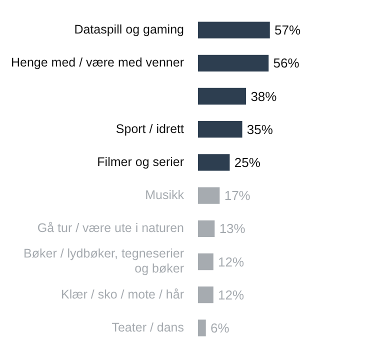 Image resolution: width=383 pixels, height=358 pixels. Describe the element at coordinates (260, 129) in the screenshot. I see `data-label: 35%` at that location.